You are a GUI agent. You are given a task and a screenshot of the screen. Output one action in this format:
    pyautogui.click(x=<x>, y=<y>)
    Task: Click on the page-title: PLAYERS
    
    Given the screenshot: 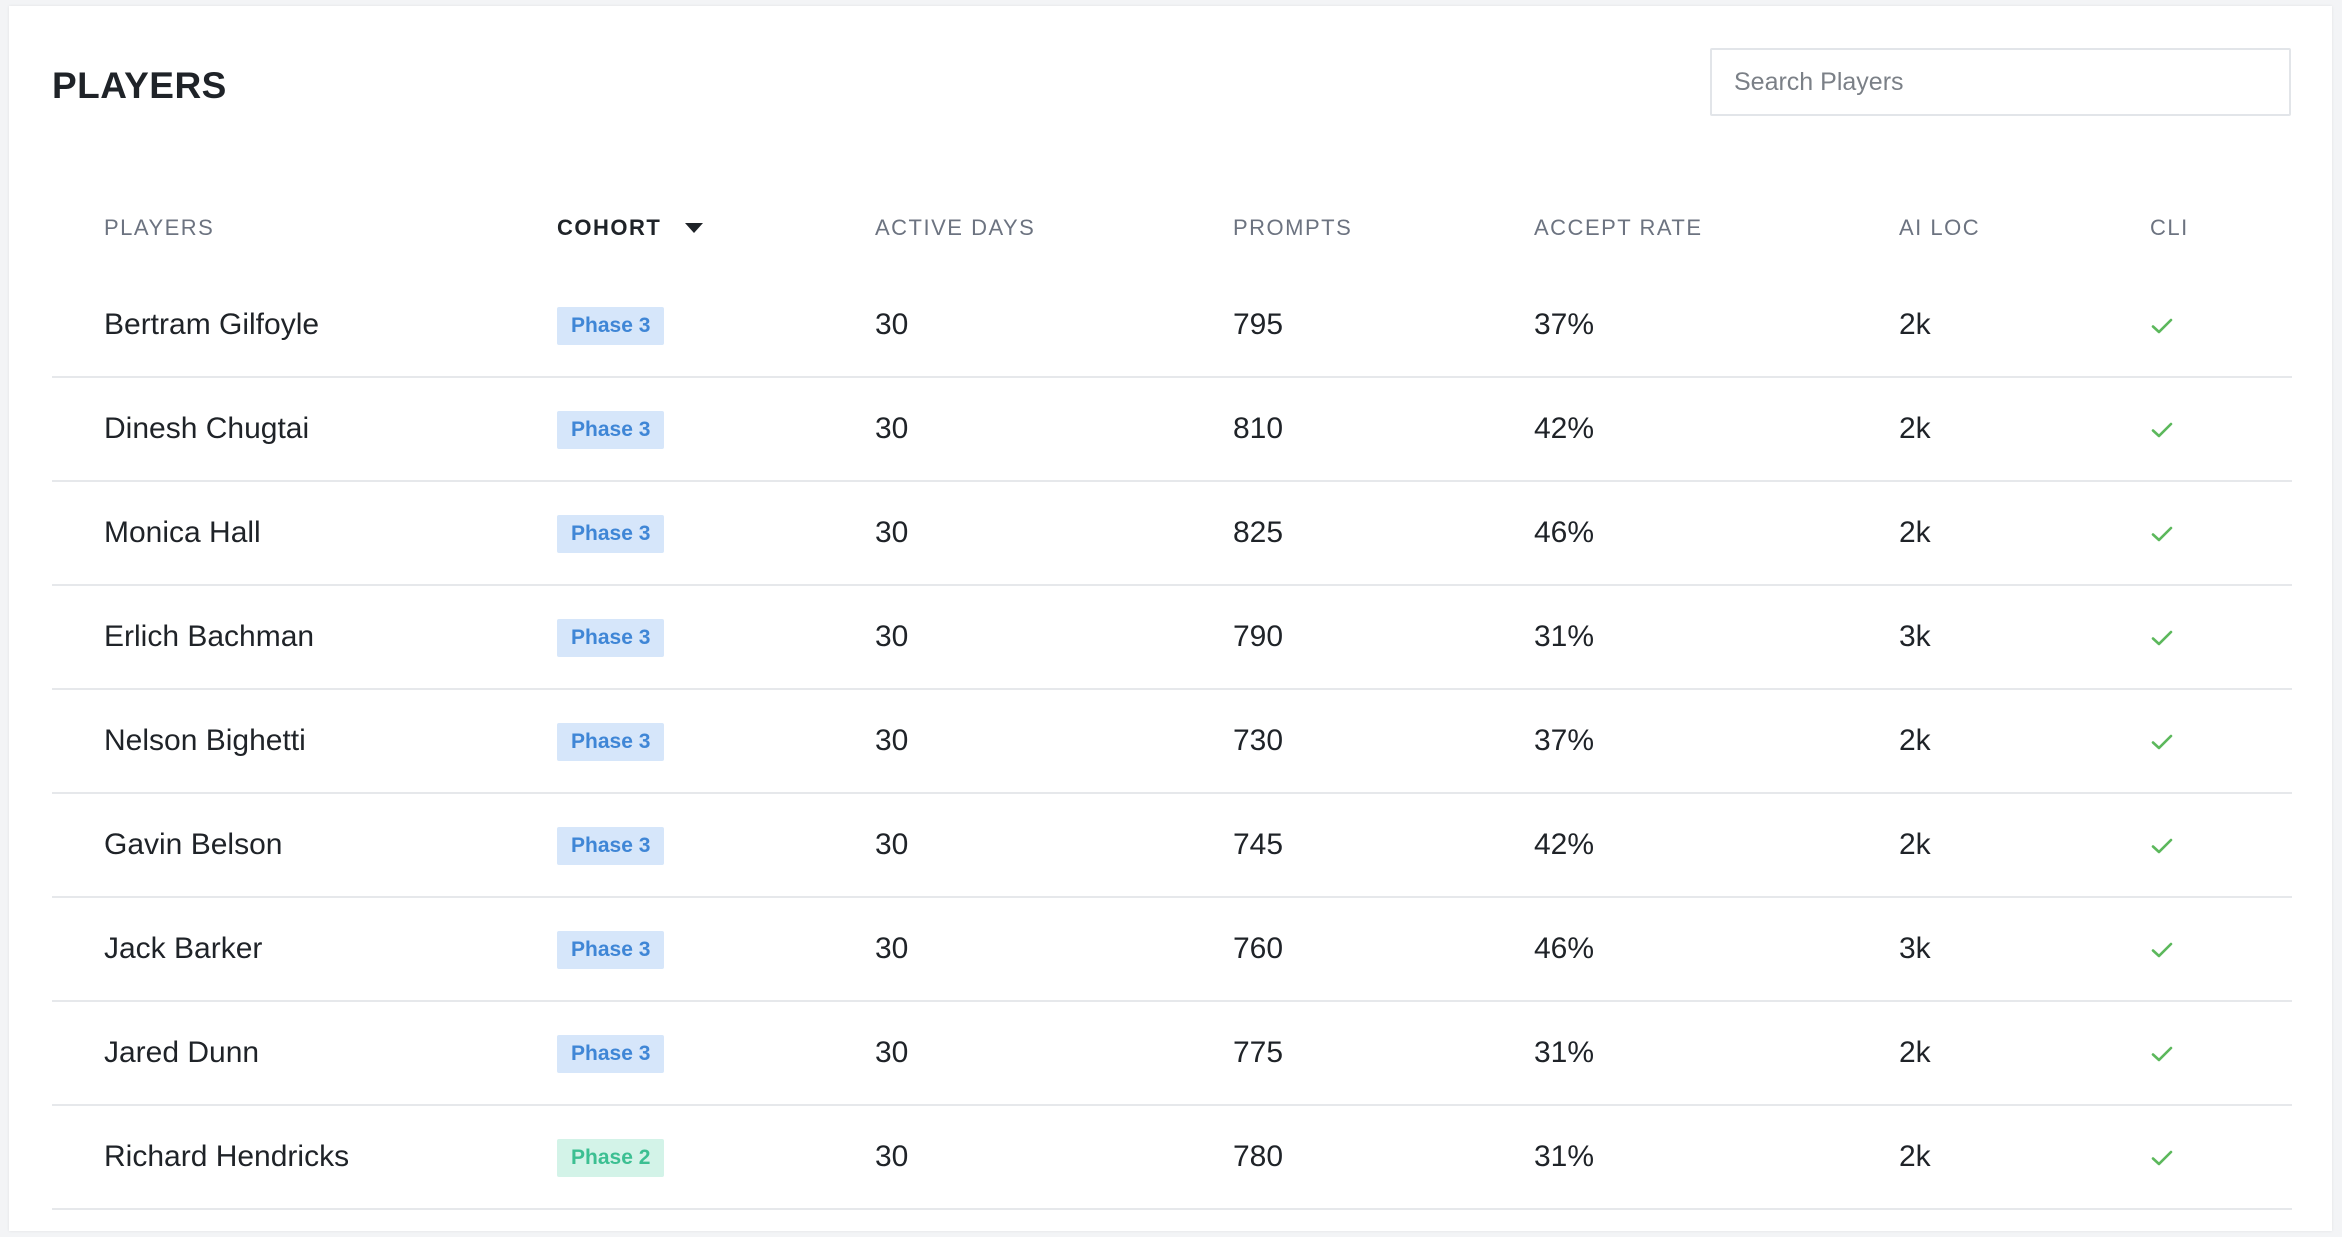 What is the action you would take?
    pyautogui.click(x=139, y=85)
    